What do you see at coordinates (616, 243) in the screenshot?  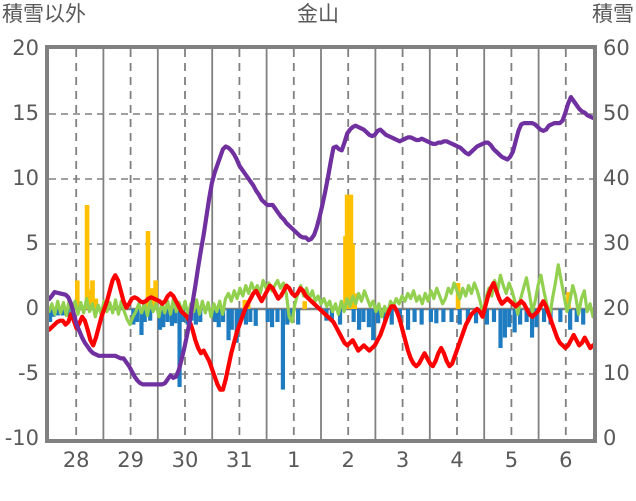 I see `y-tick-right-label-30: 30` at bounding box center [616, 243].